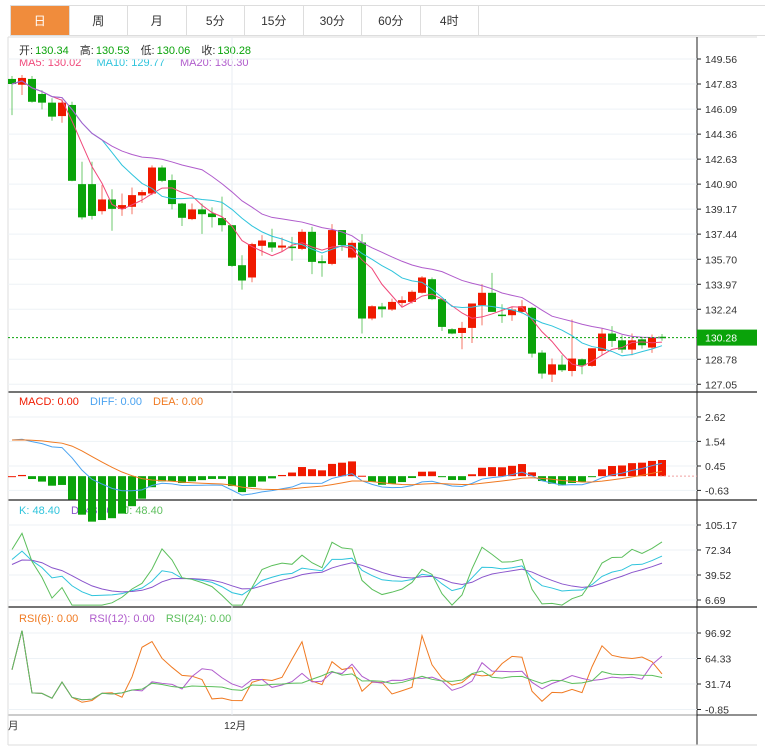 This screenshot has height=748, width=765. Describe the element at coordinates (26, 51) in the screenshot. I see `open-label: 开:` at that location.